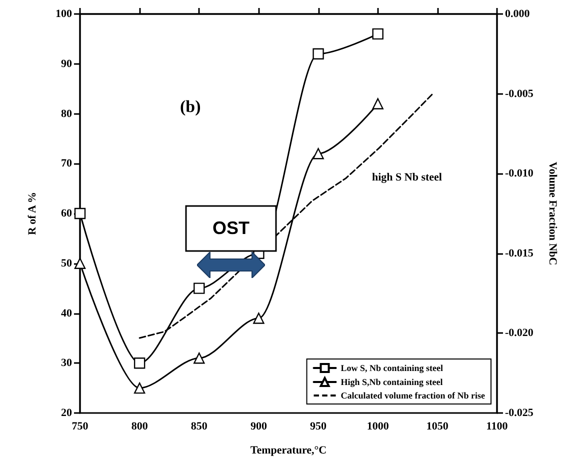 This screenshot has width=575, height=468. I want to click on x-tick-label: 1100, so click(497, 426).